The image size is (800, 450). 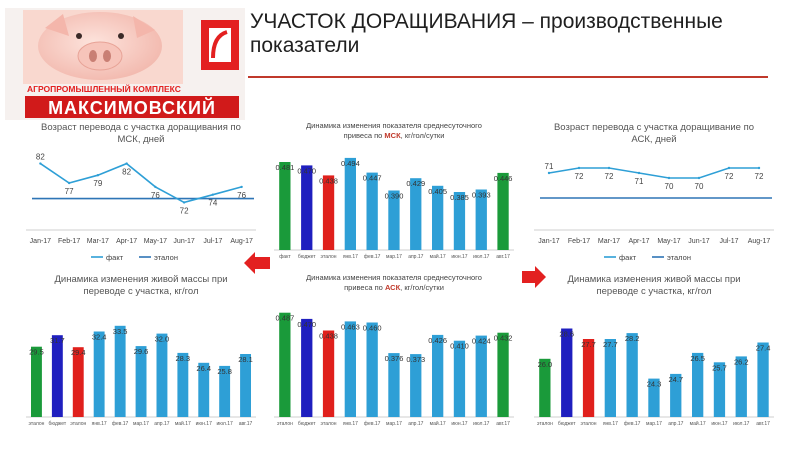 What do you see at coordinates (437, 191) in the screenshot?
I see `bar-data-label: 0.405` at bounding box center [437, 191].